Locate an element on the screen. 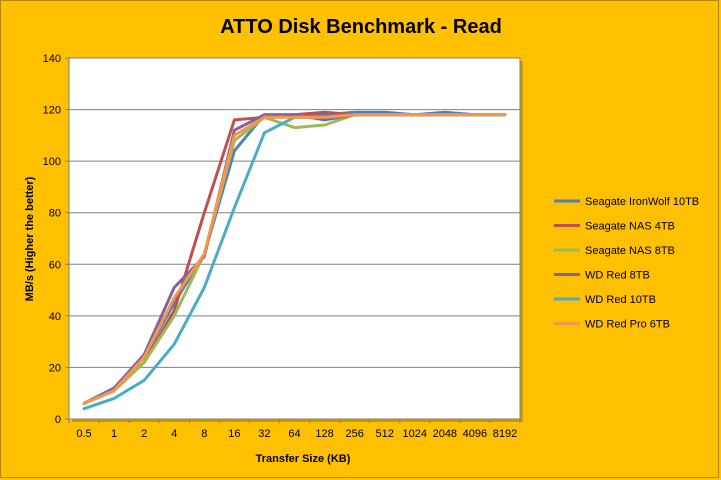 This screenshot has width=721, height=480. legend-label: Seagate NAS 4TB is located at coordinates (630, 227).